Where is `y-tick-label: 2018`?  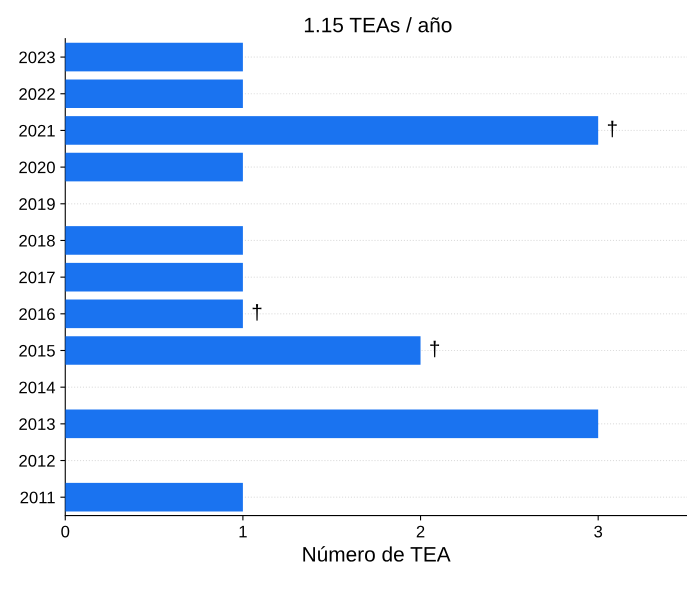 y-tick-label: 2018 is located at coordinates (37, 240).